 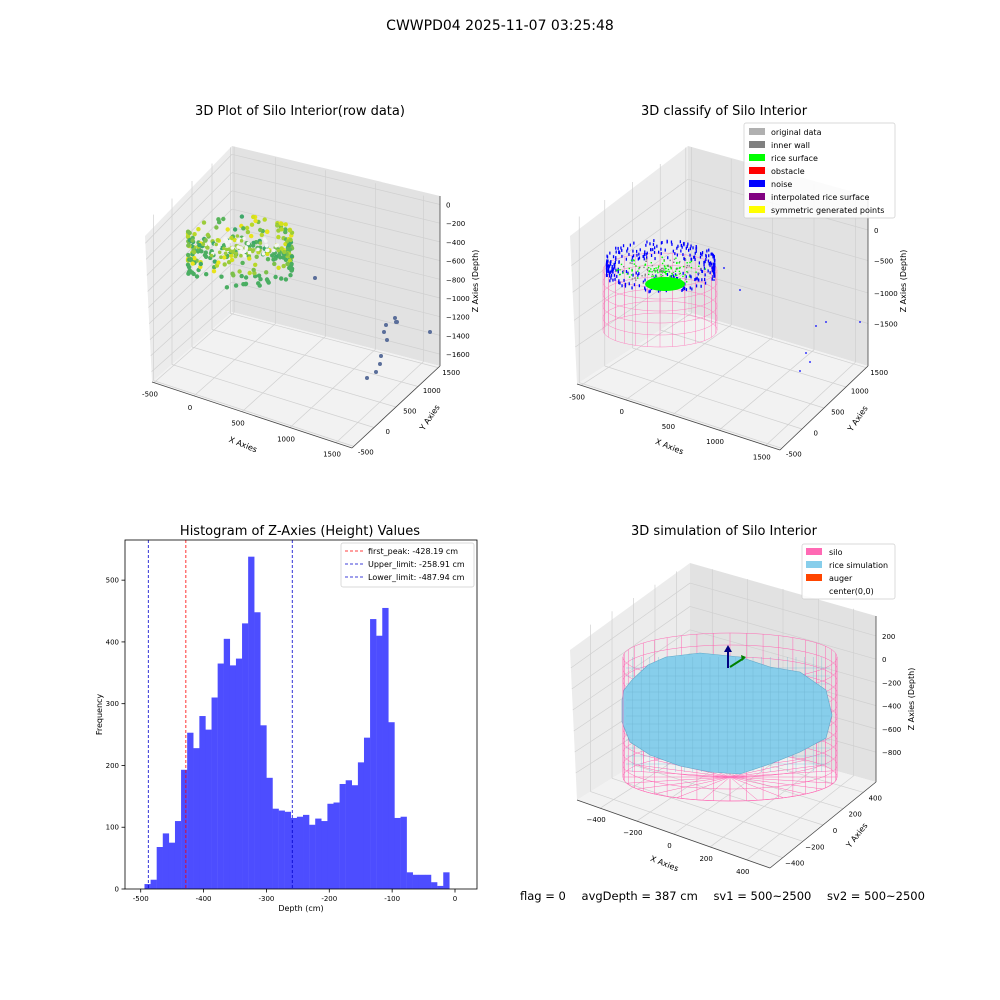 I want to click on p2-legend-swatch, so click(x=757, y=157).